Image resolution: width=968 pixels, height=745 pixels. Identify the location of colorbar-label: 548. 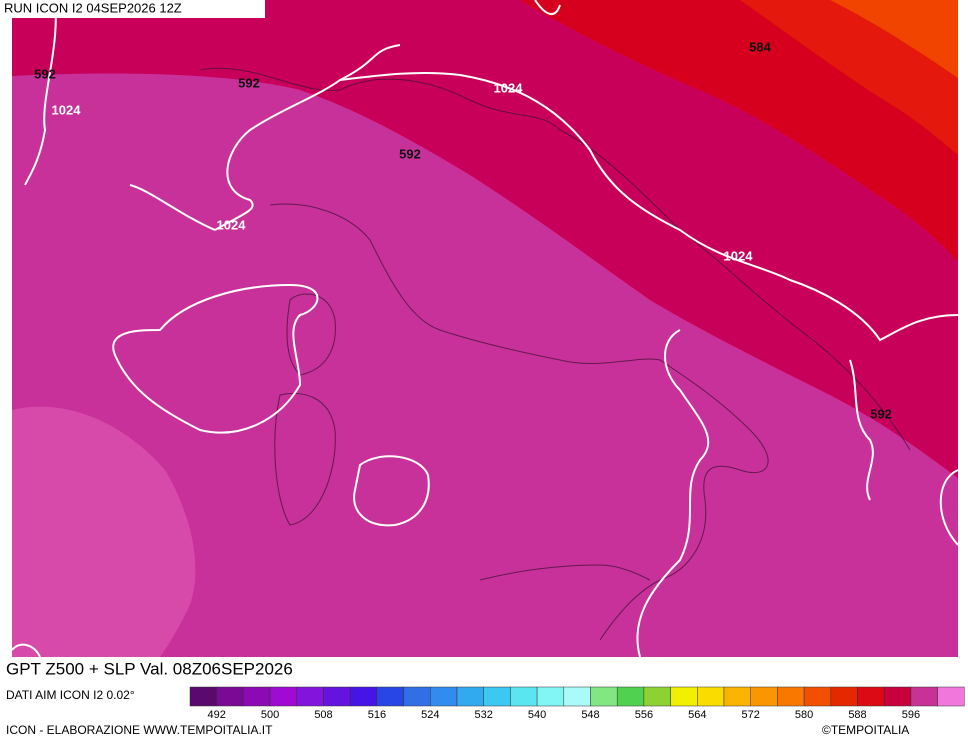
(590, 715).